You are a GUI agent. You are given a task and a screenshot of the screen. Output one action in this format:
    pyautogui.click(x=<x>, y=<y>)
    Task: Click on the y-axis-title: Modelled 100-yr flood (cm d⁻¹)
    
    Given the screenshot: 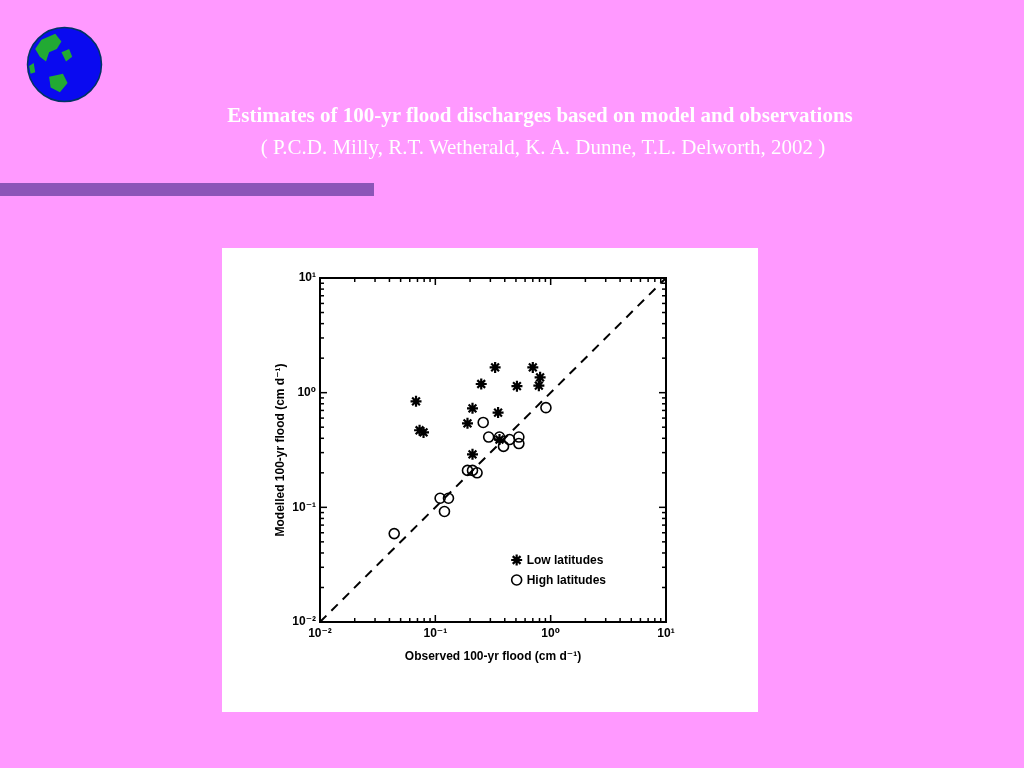 What is the action you would take?
    pyautogui.click(x=279, y=450)
    